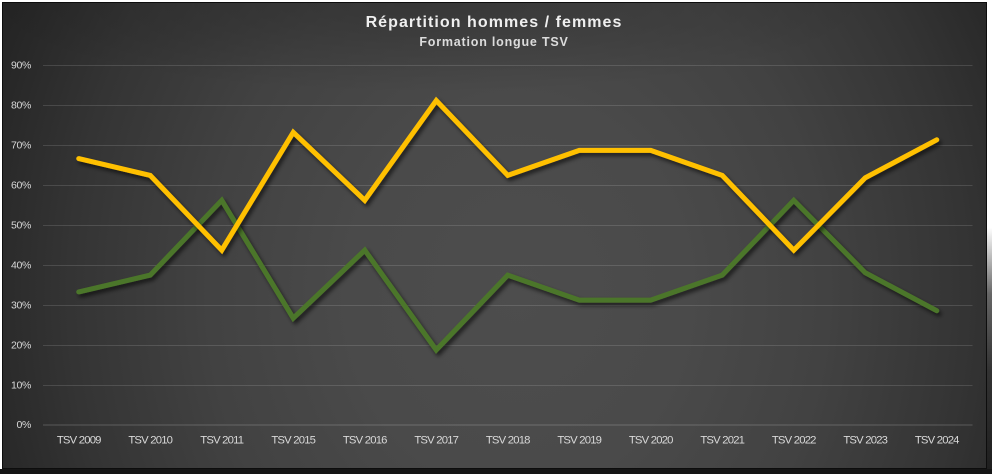 The image size is (992, 474). What do you see at coordinates (21, 186) in the screenshot?
I see `svg-text: 60%` at bounding box center [21, 186].